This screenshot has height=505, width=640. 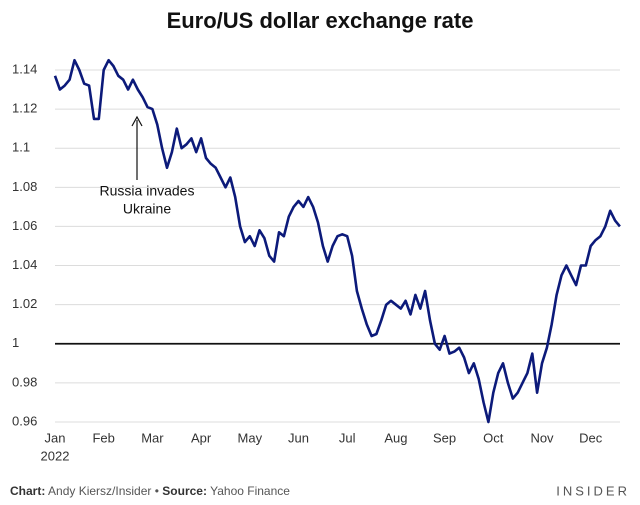 I want to click on brand: INSIDER, so click(x=593, y=490).